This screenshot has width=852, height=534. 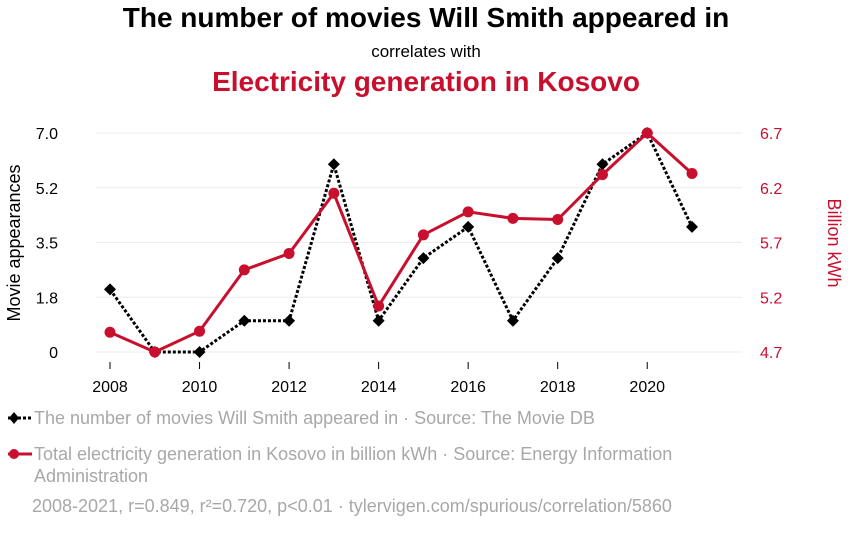 What do you see at coordinates (558, 387) in the screenshot?
I see `x-tick-label: 2018` at bounding box center [558, 387].